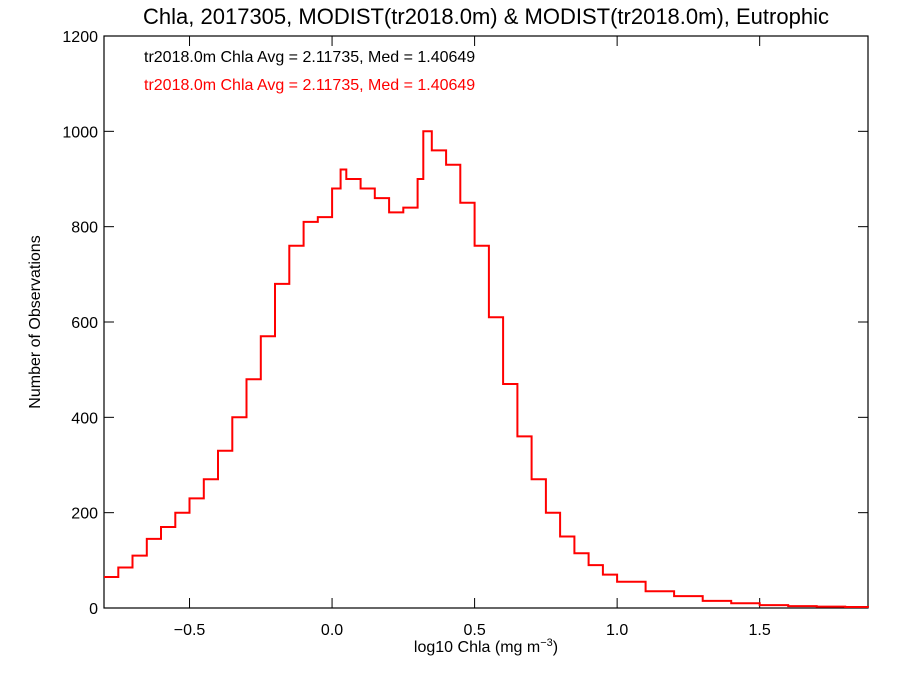 This screenshot has width=900, height=675. I want to click on x-tick-label: 1.0, so click(617, 630).